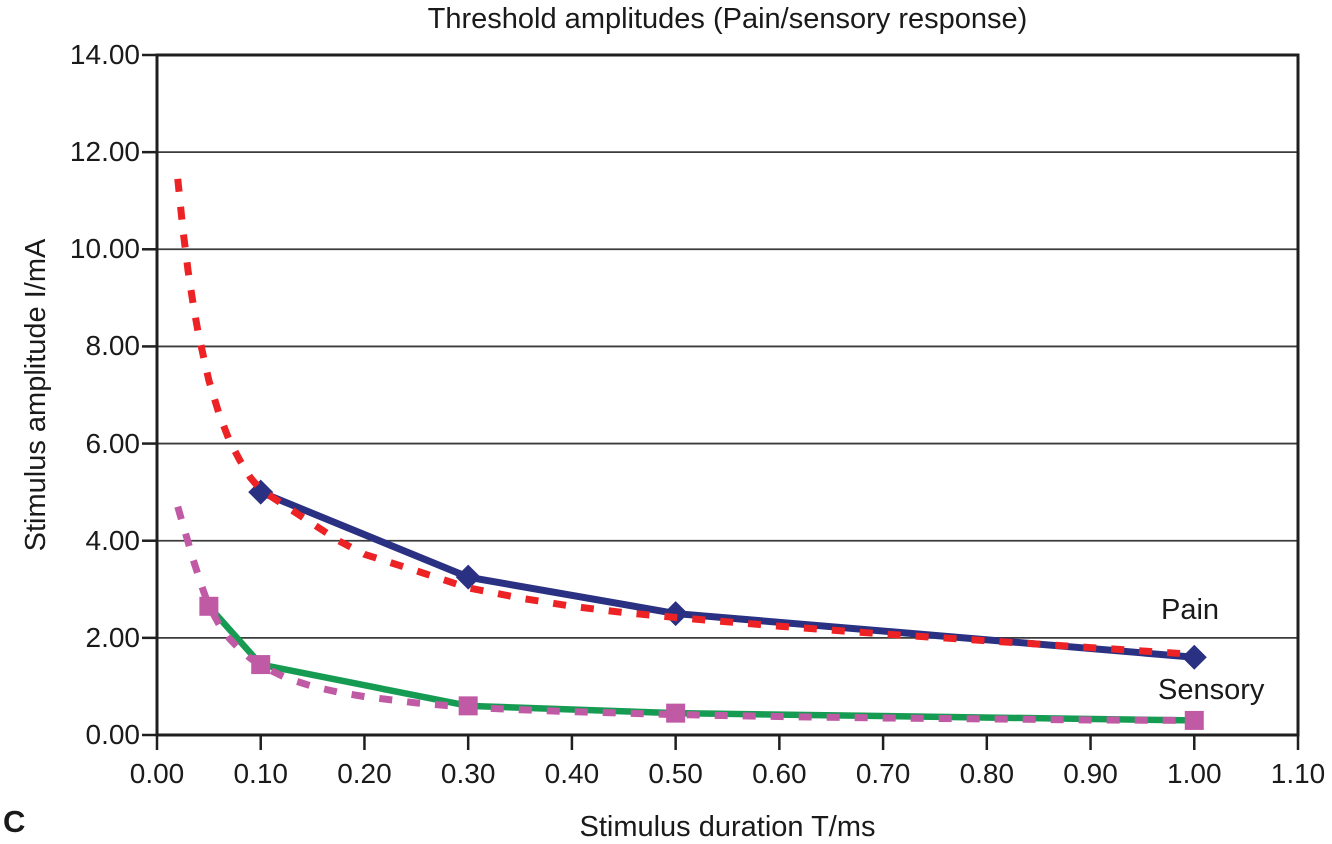 This screenshot has width=1332, height=844. What do you see at coordinates (1090, 773) in the screenshot?
I see `x-tick-label: 0.90` at bounding box center [1090, 773].